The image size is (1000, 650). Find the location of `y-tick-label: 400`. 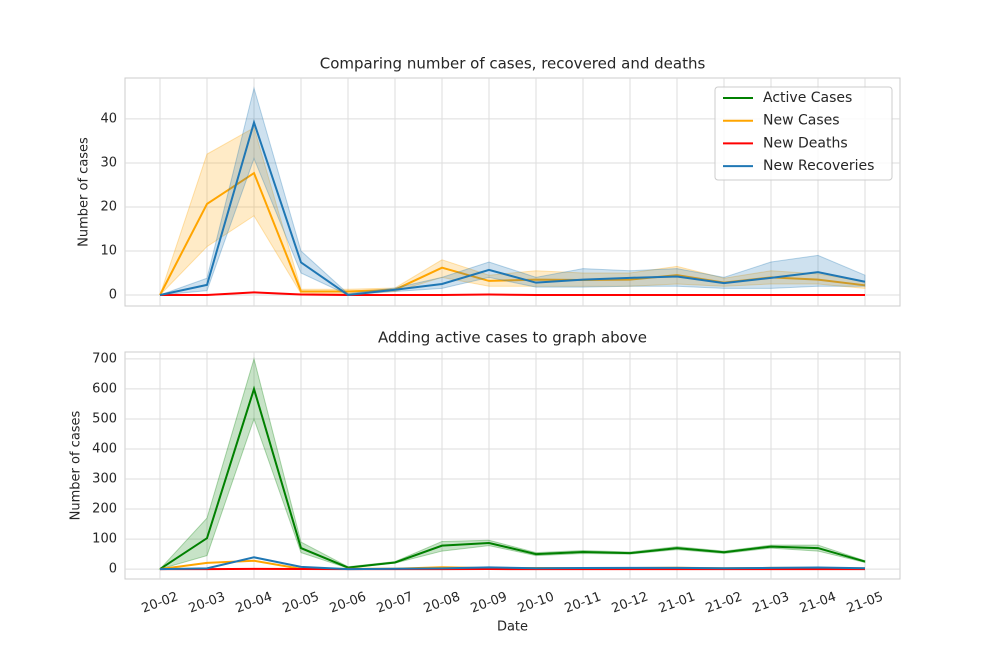

y-tick-label: 400 is located at coordinates (104, 448).